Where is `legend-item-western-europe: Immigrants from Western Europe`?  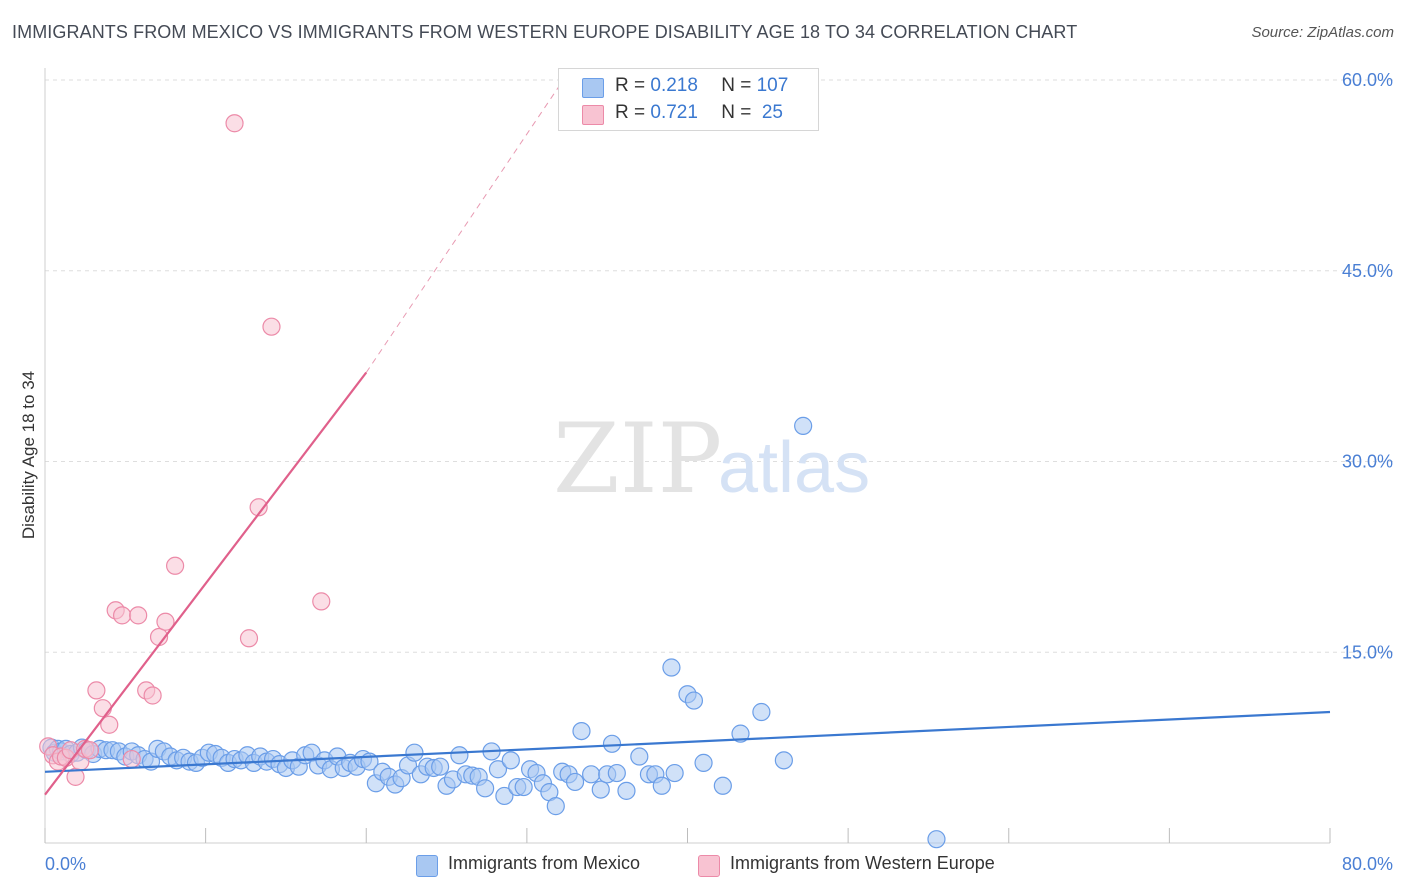 legend-item-western-europe: Immigrants from Western Europe is located at coordinates (846, 865).